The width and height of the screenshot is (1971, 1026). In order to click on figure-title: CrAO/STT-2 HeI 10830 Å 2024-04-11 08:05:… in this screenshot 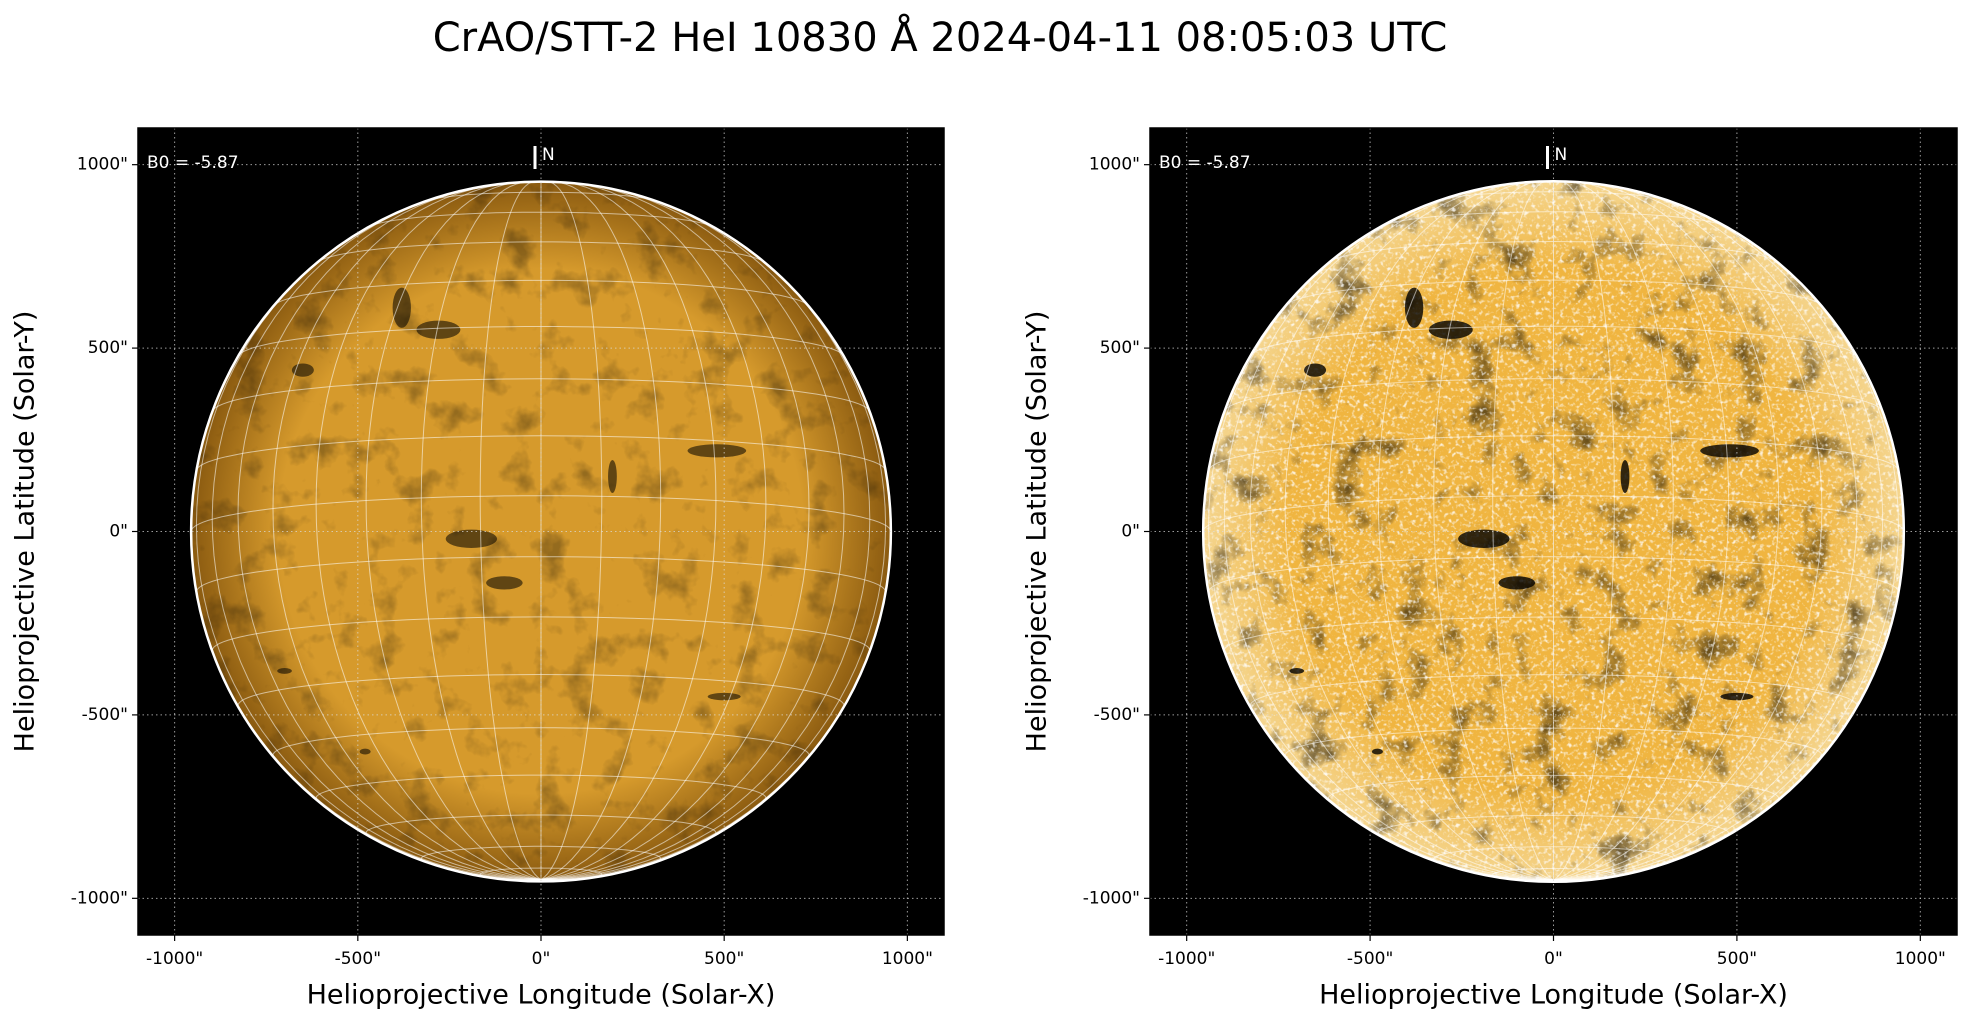, I will do `click(940, 37)`.